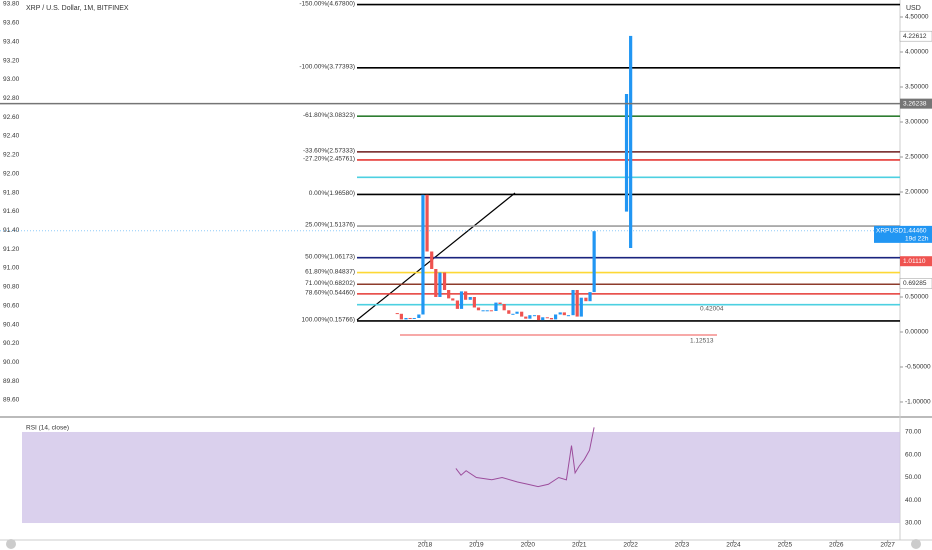  What do you see at coordinates (712, 308) in the screenshot?
I see `annotation-label: 0.42004` at bounding box center [712, 308].